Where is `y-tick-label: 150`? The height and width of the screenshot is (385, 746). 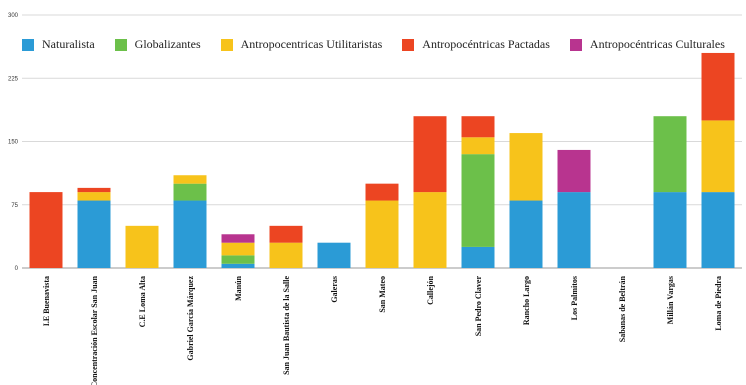 y-tick-label: 150 is located at coordinates (13, 143).